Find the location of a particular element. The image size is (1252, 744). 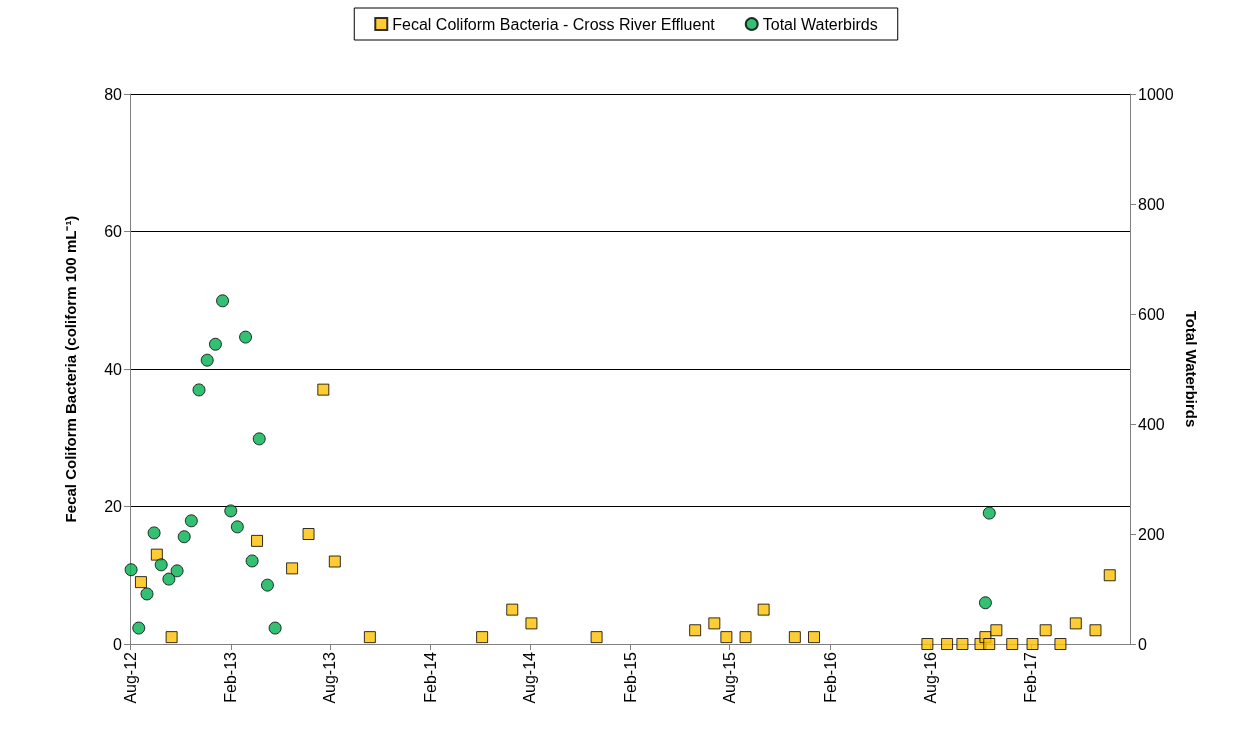

x-tick-label: Feb-14 is located at coordinates (431, 677).